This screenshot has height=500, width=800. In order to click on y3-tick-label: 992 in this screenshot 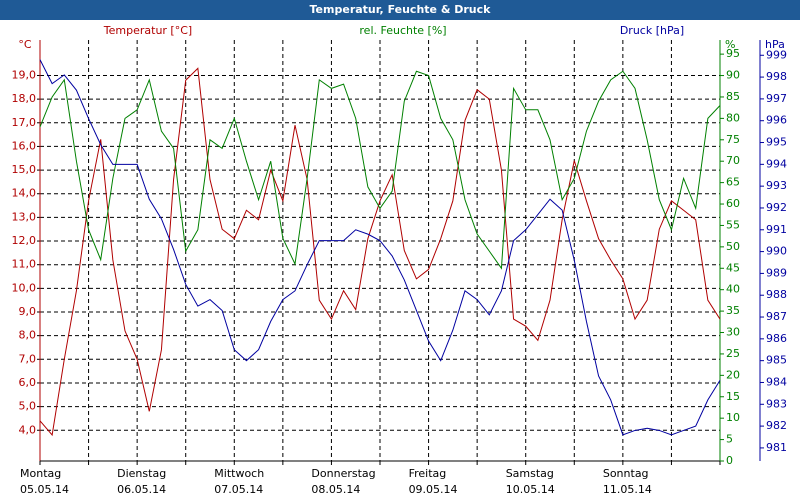, I will do `click(776, 207)`.